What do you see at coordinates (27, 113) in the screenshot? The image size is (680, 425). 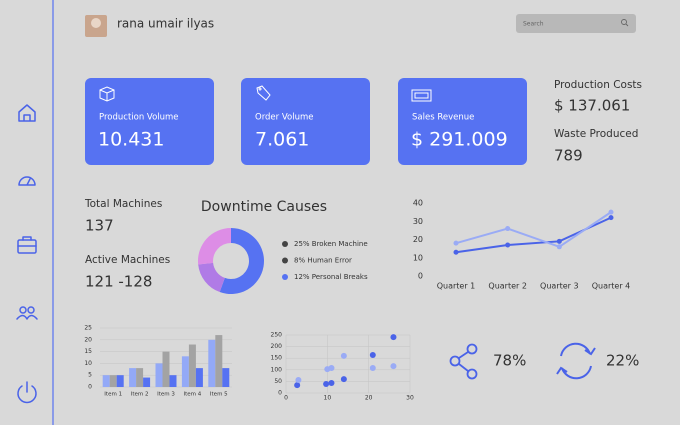 I see `nav-home` at bounding box center [27, 113].